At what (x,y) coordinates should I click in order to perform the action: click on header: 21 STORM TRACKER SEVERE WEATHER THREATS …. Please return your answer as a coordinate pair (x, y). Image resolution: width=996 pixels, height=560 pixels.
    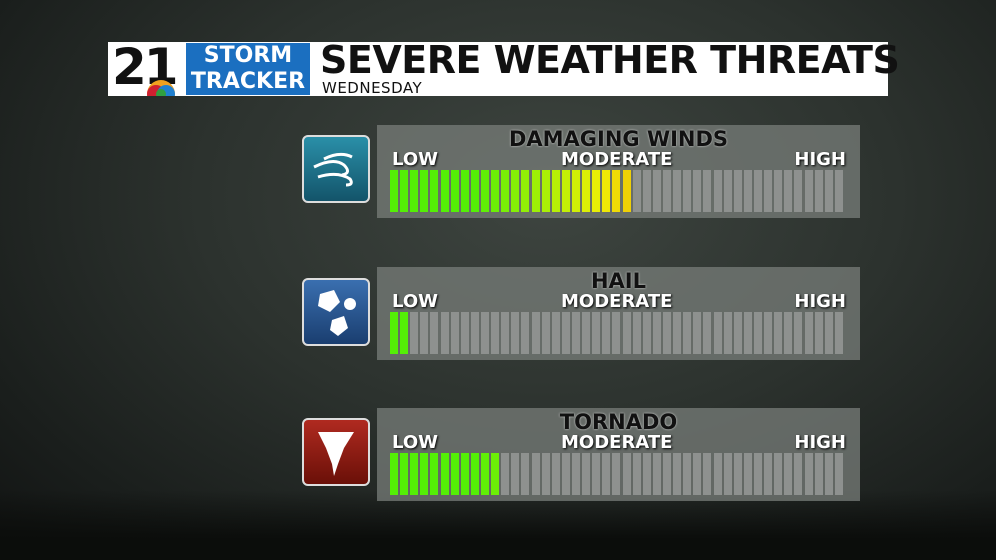
    Looking at the image, I should click on (504, 67).